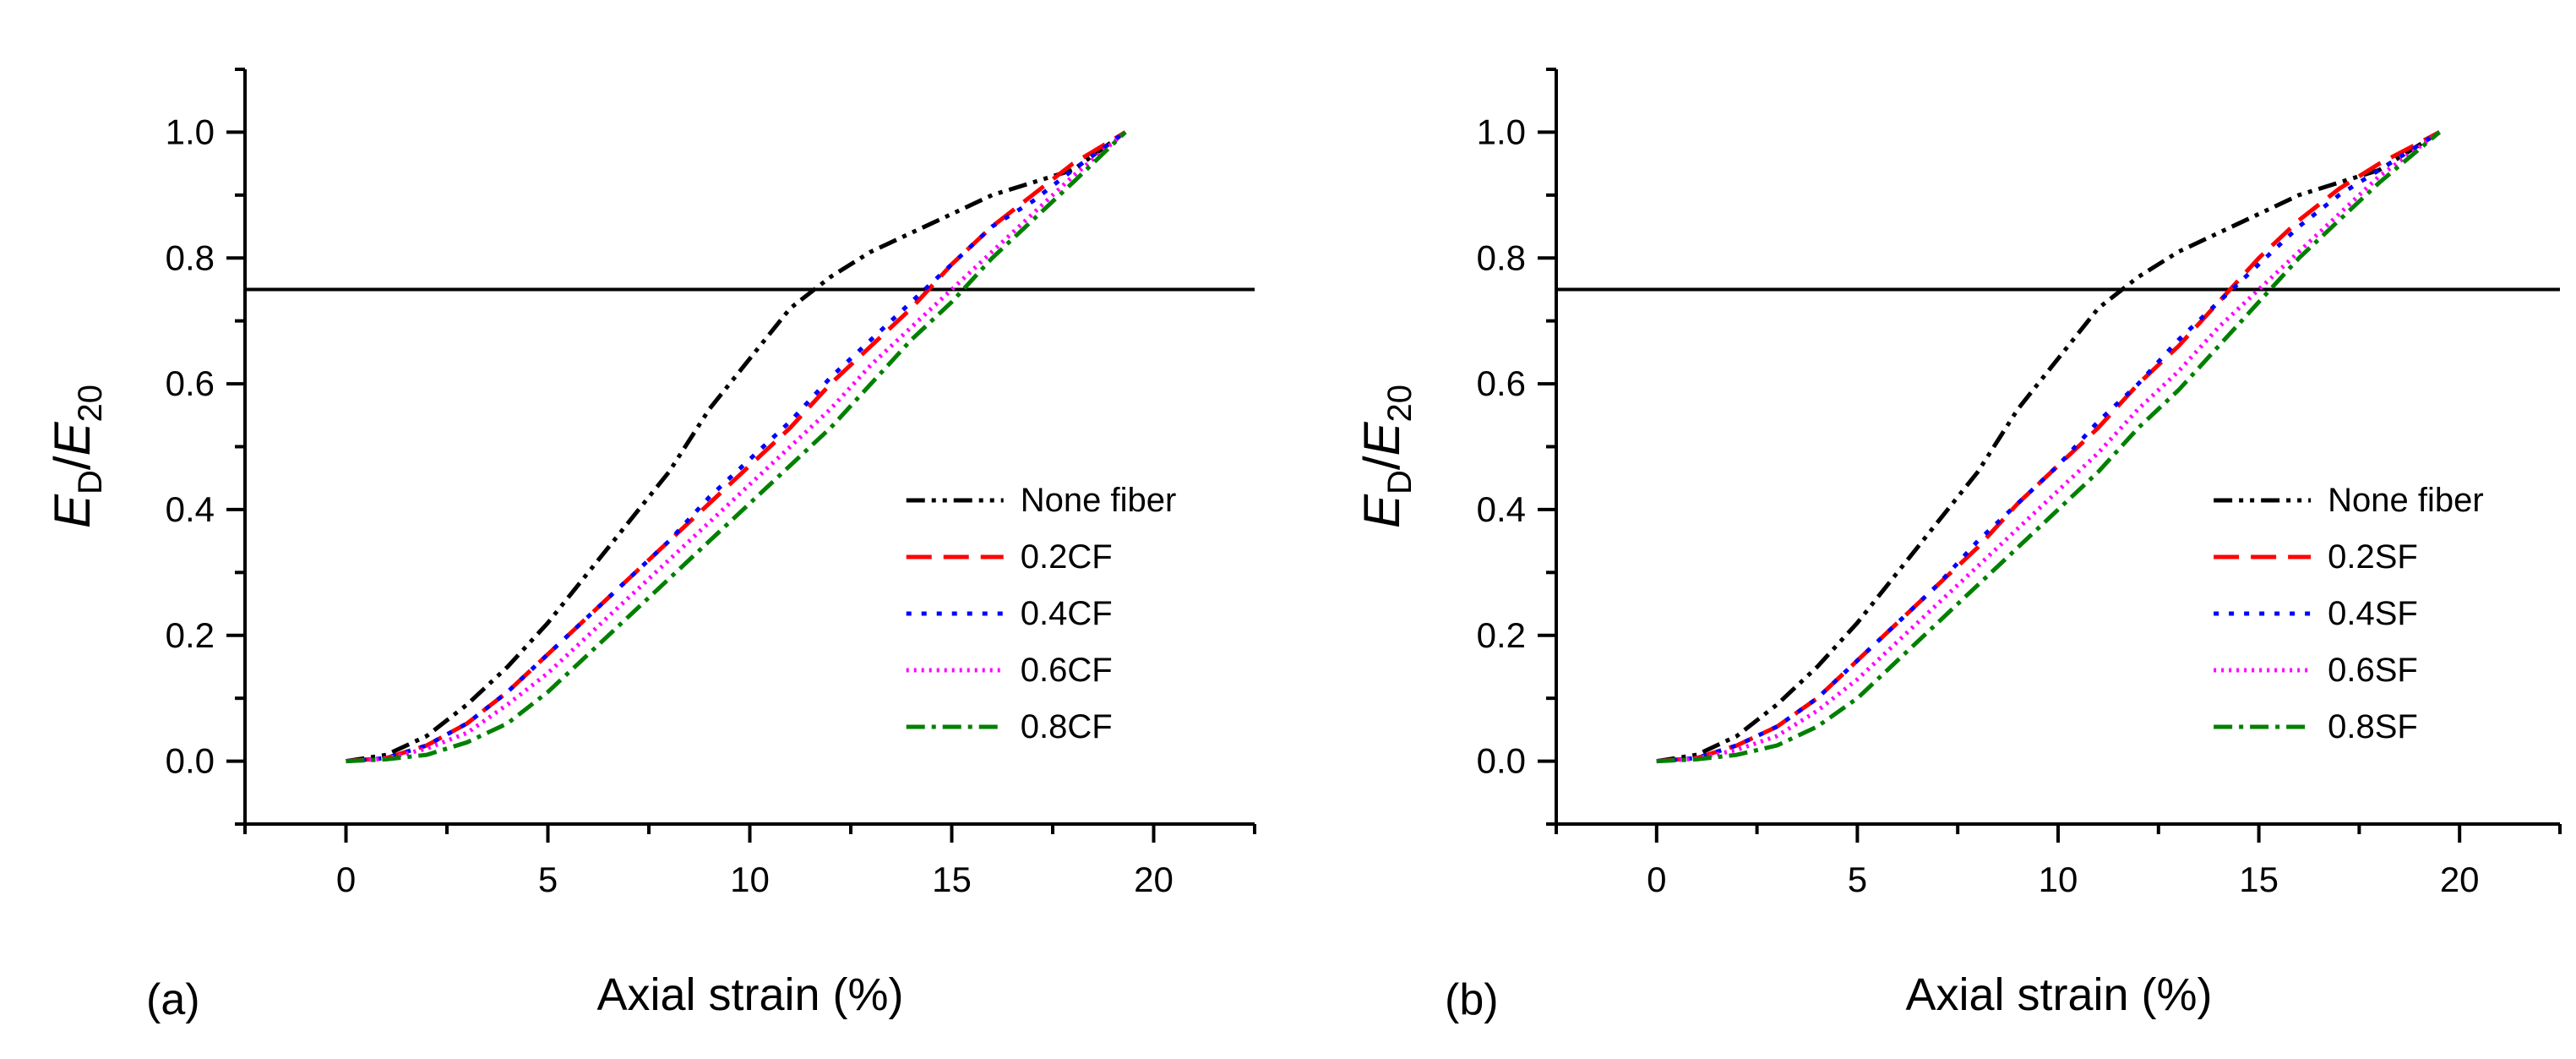 This screenshot has width=2576, height=1059. Describe the element at coordinates (173, 999) in the screenshot. I see `panel-label: (a)` at that location.